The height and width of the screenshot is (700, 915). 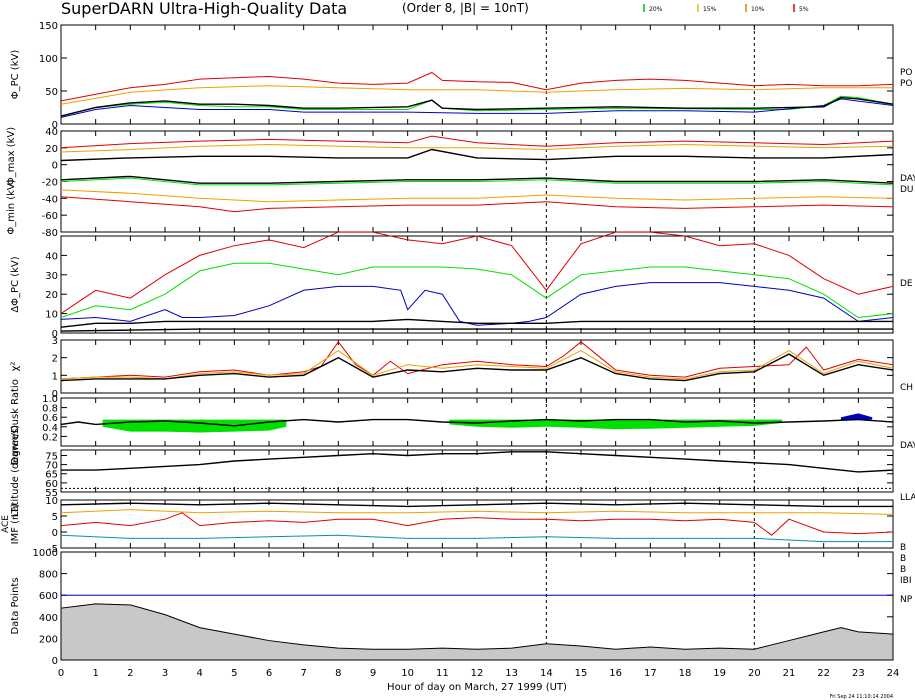 I want to click on ytick-label: 150, so click(x=48, y=26).